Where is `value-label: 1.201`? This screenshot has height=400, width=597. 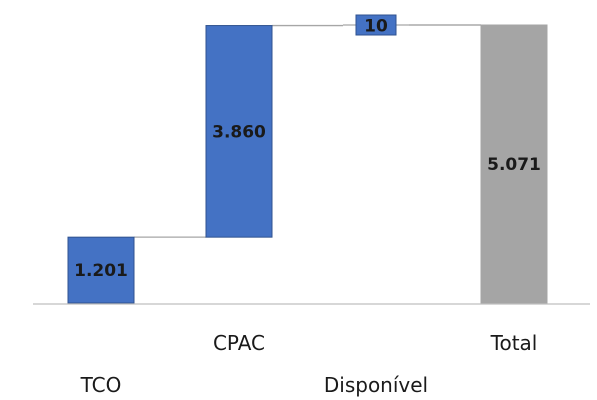 value-label: 1.201 is located at coordinates (101, 271).